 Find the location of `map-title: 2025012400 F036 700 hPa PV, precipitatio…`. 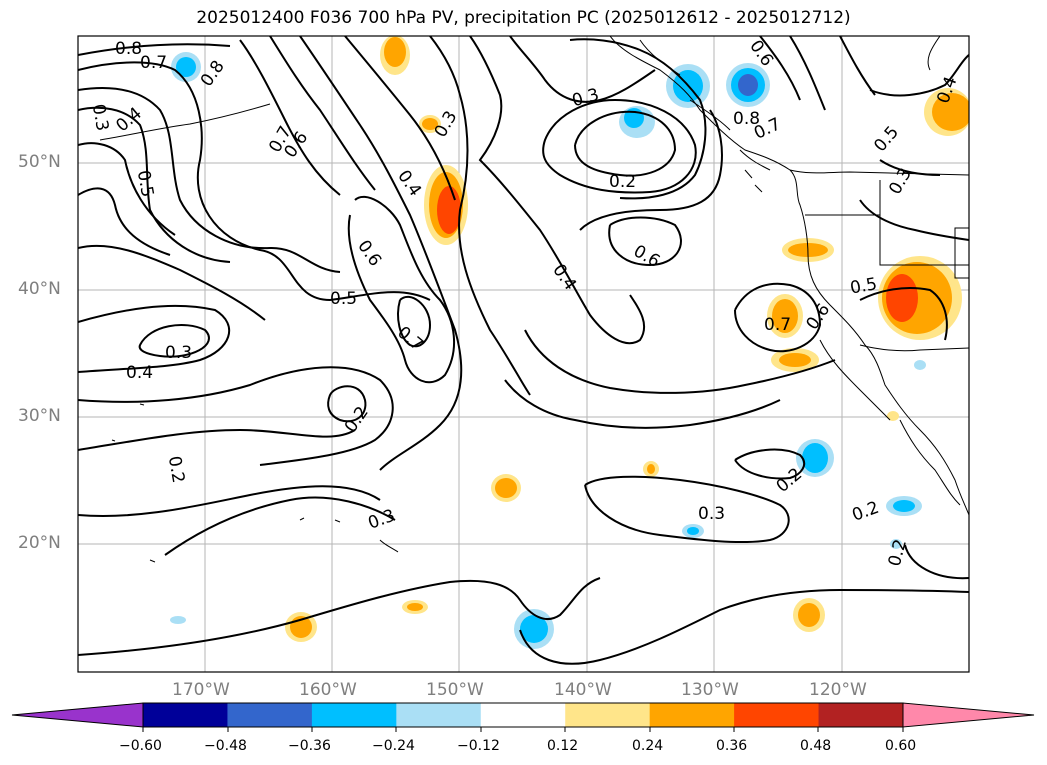

map-title: 2025012400 F036 700 hPa PV, precipitatio… is located at coordinates (523, 18).